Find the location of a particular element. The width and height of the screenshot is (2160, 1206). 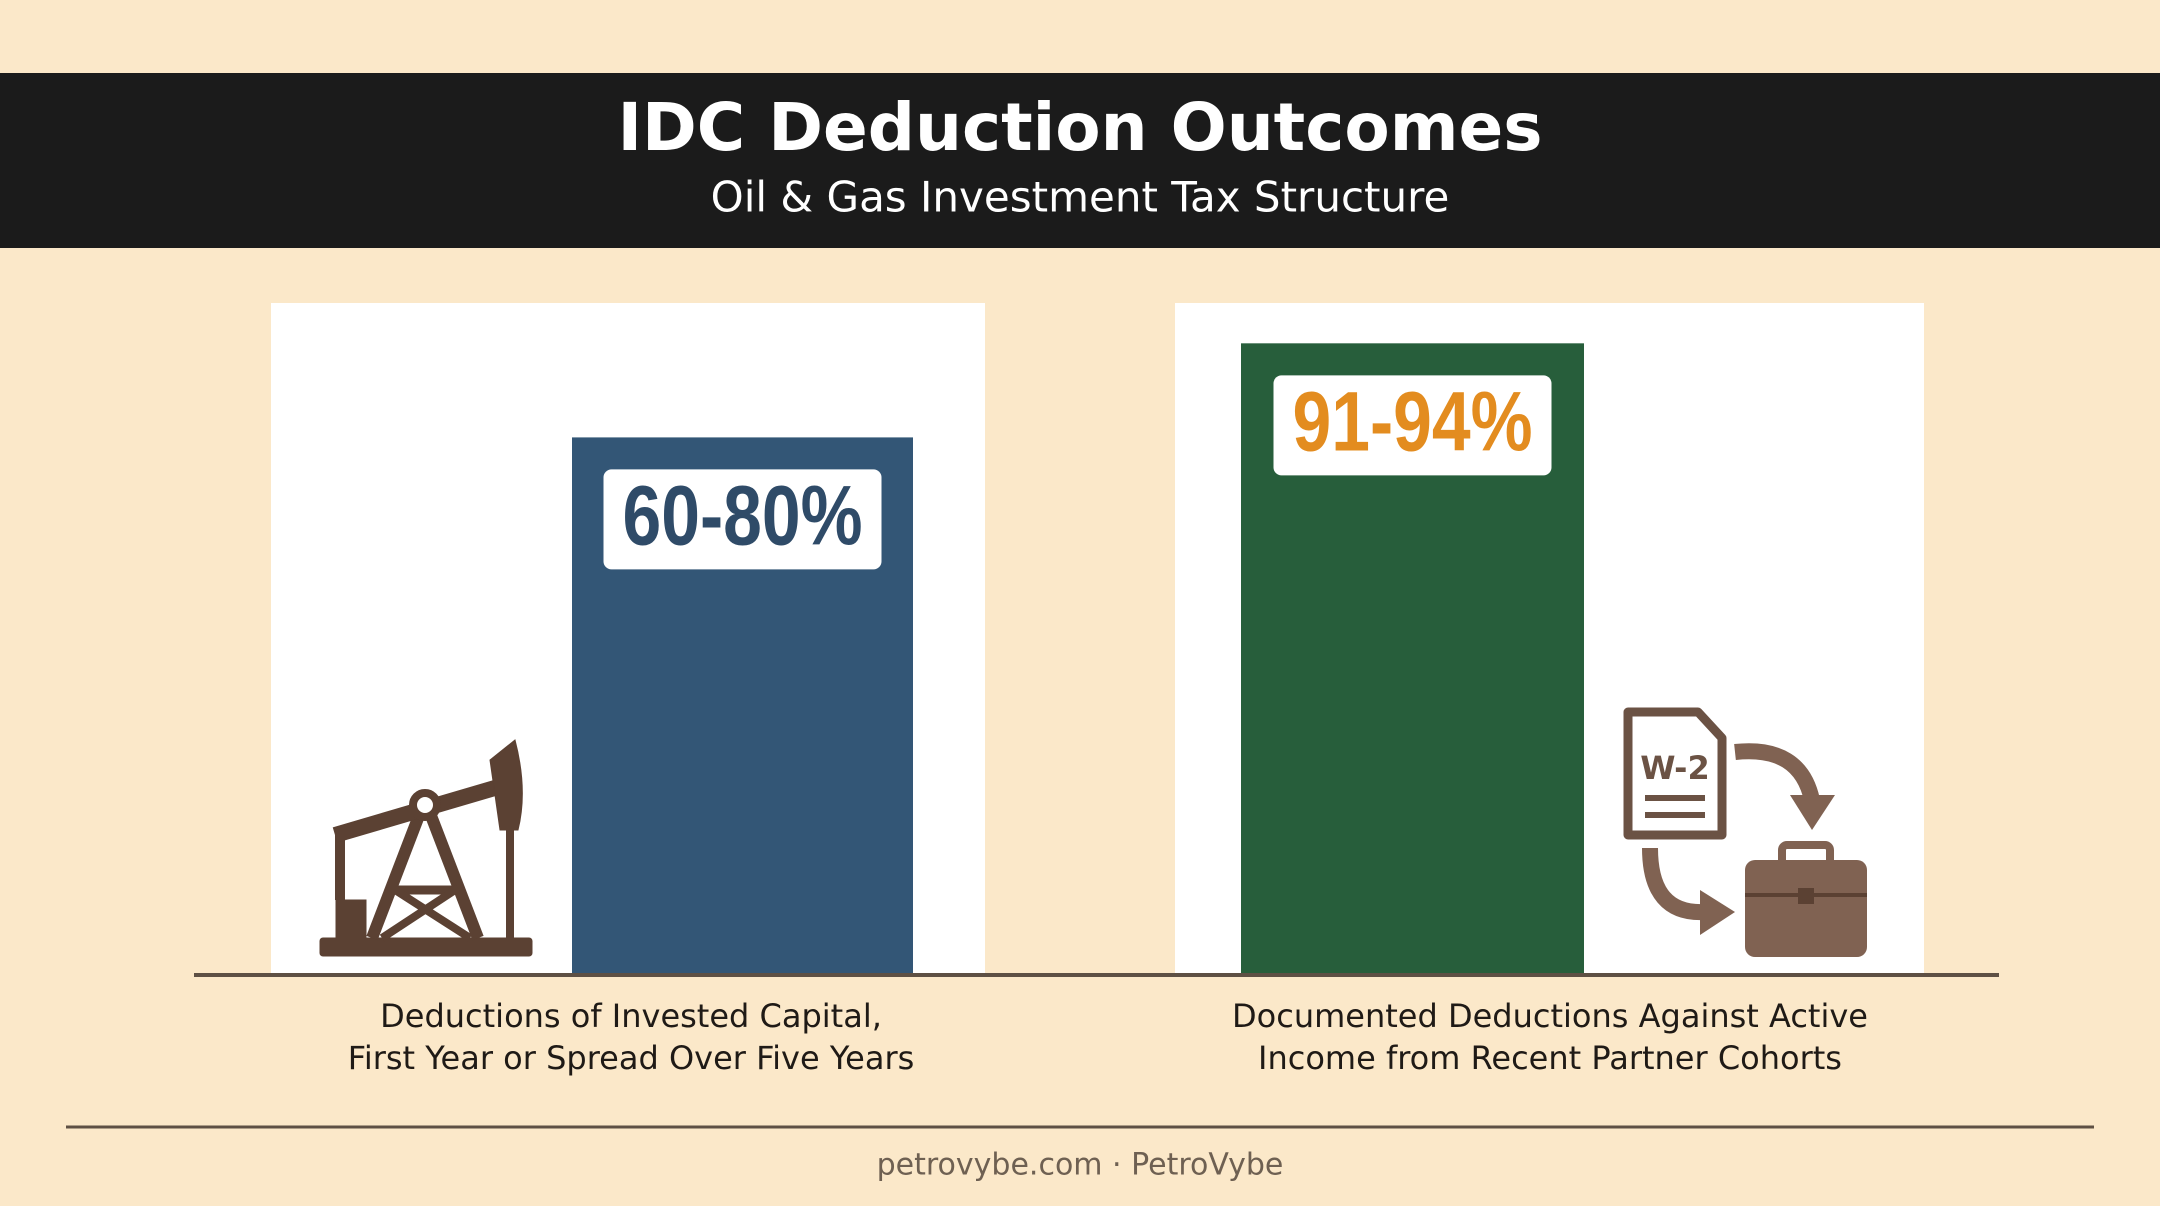

chart-title: IDC Deduction Outcomes is located at coordinates (1079, 127).